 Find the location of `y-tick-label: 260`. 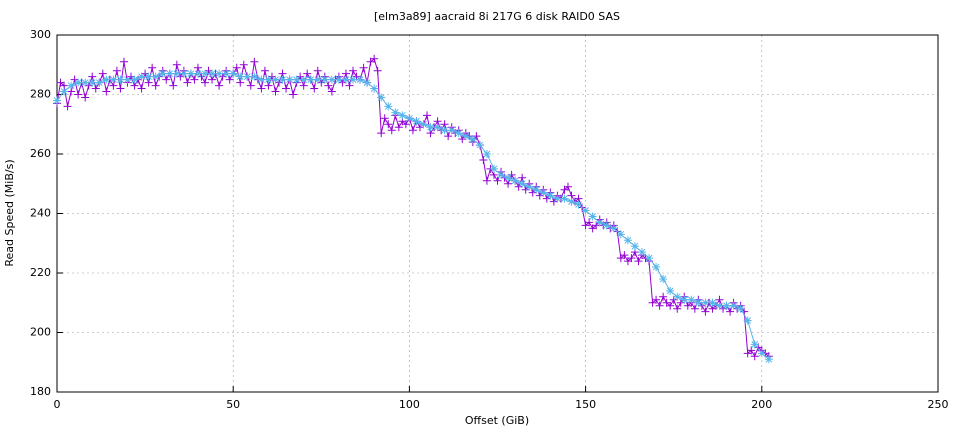

y-tick-label: 260 is located at coordinates (40, 153).